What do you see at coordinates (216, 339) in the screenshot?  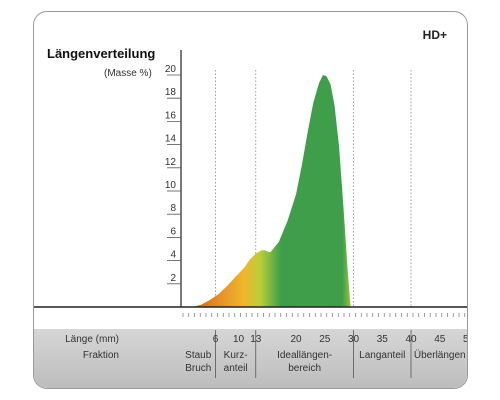 I see `x-tick-label-6: 6` at bounding box center [216, 339].